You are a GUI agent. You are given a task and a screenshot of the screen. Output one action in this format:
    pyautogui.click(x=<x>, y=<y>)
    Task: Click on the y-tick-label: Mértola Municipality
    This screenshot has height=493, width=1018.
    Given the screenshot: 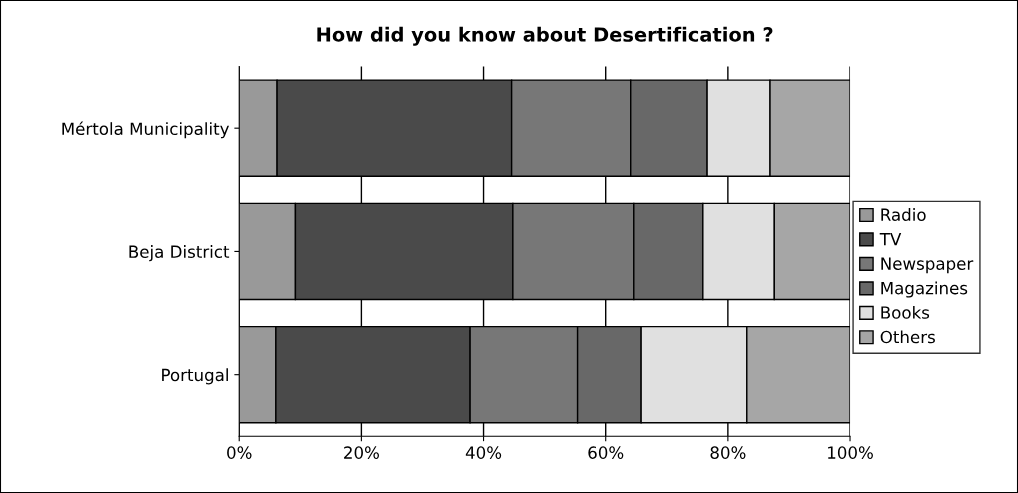 What is the action you would take?
    pyautogui.click(x=146, y=130)
    